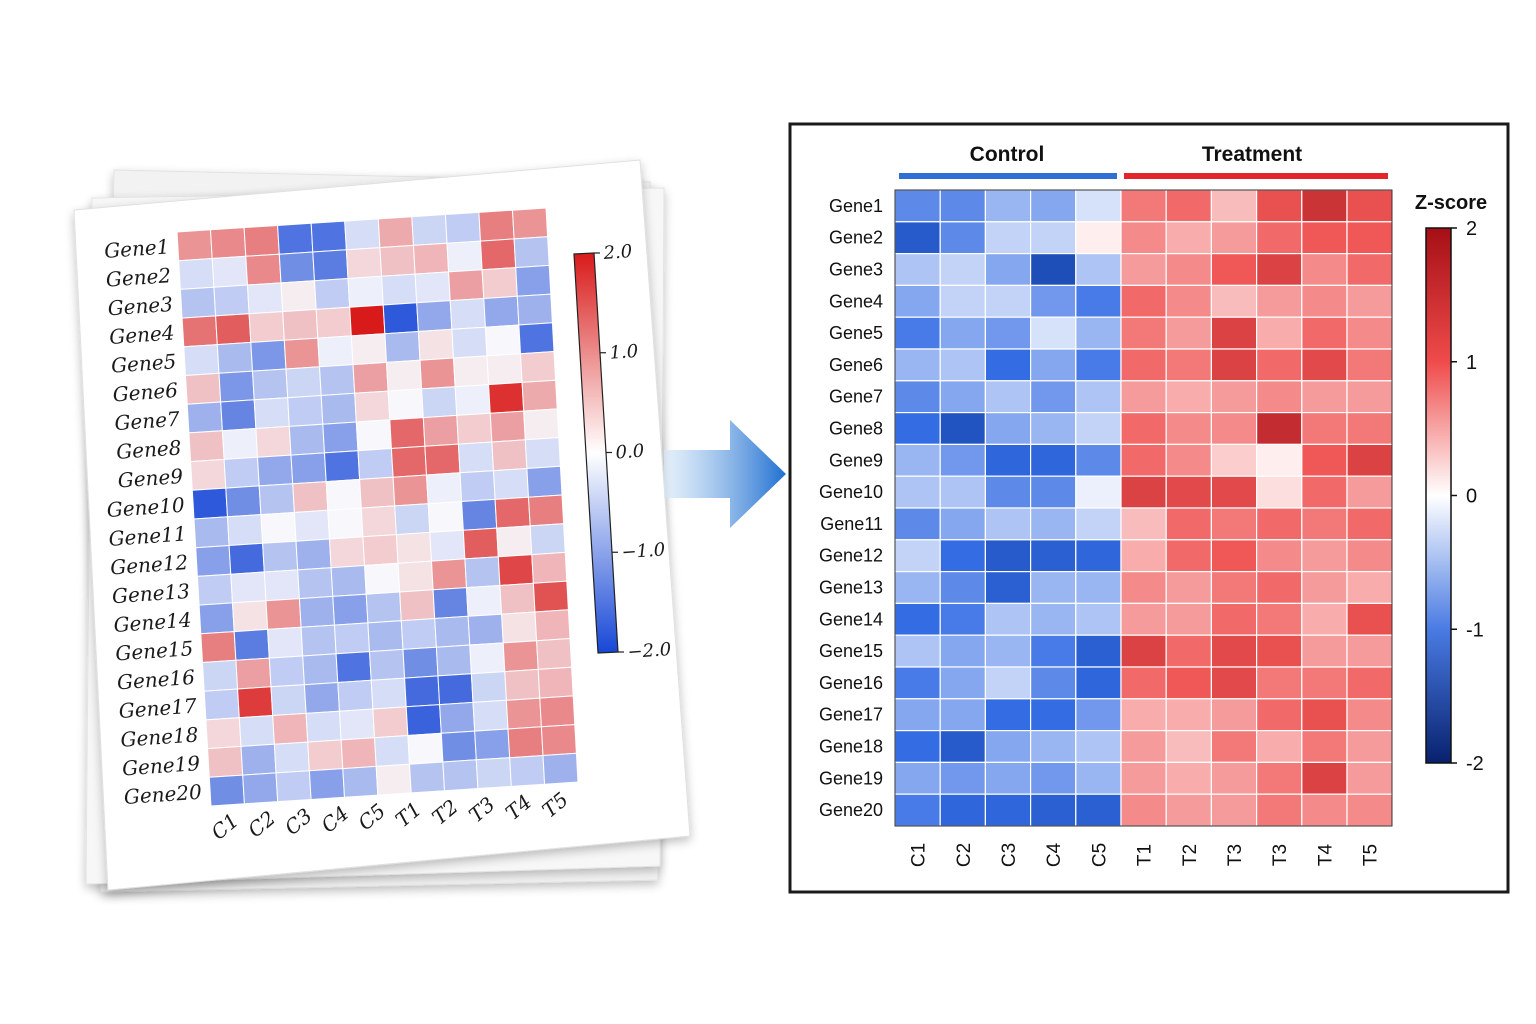 The height and width of the screenshot is (1024, 1536). I want to click on colorbar-tick-label: 0, so click(1471, 497).